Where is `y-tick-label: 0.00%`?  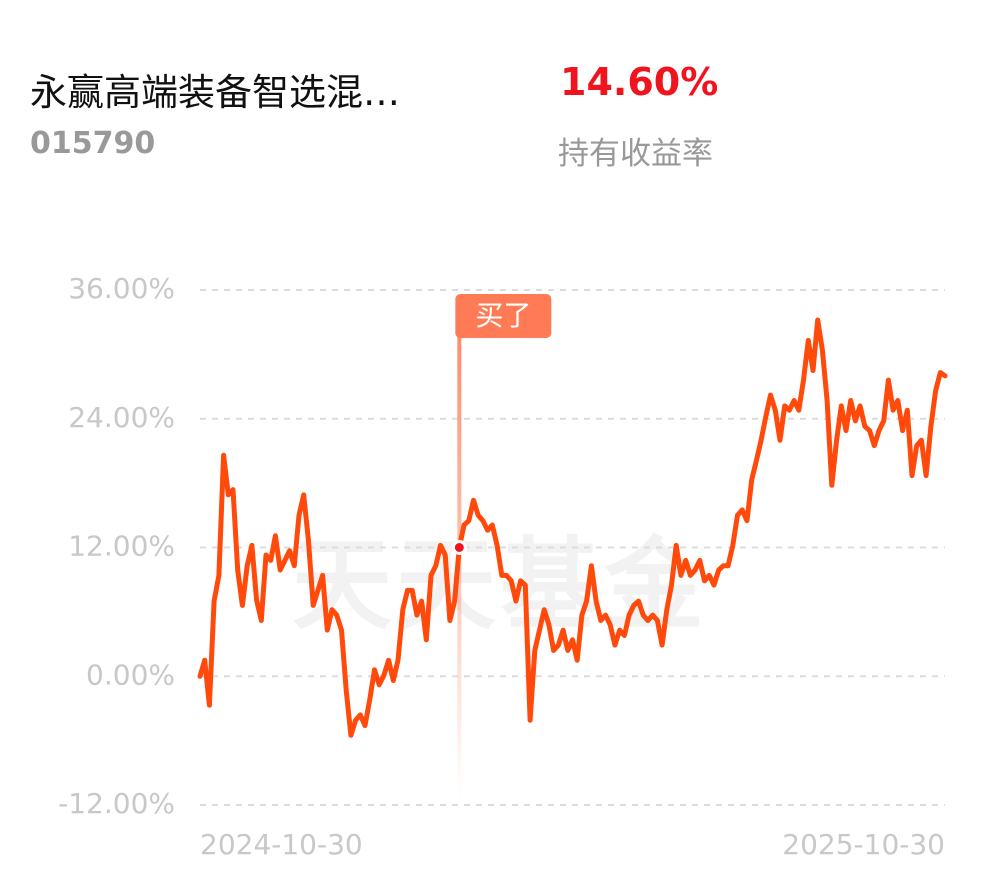
y-tick-label: 0.00% is located at coordinates (130, 674).